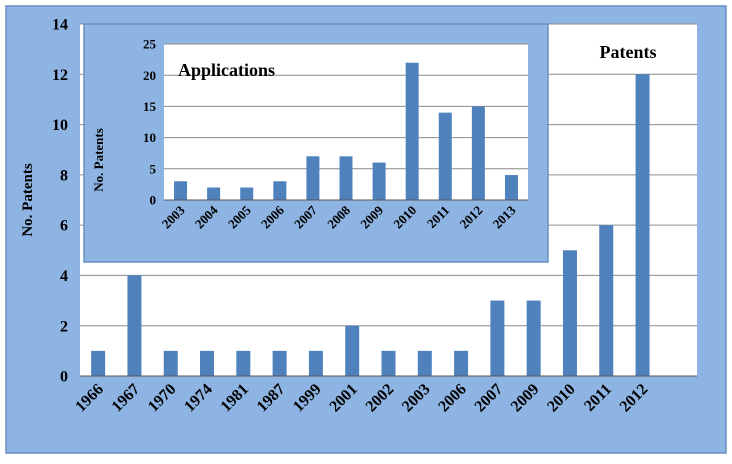 The height and width of the screenshot is (464, 732). I want to click on y-tick-label: 14, so click(60, 25).